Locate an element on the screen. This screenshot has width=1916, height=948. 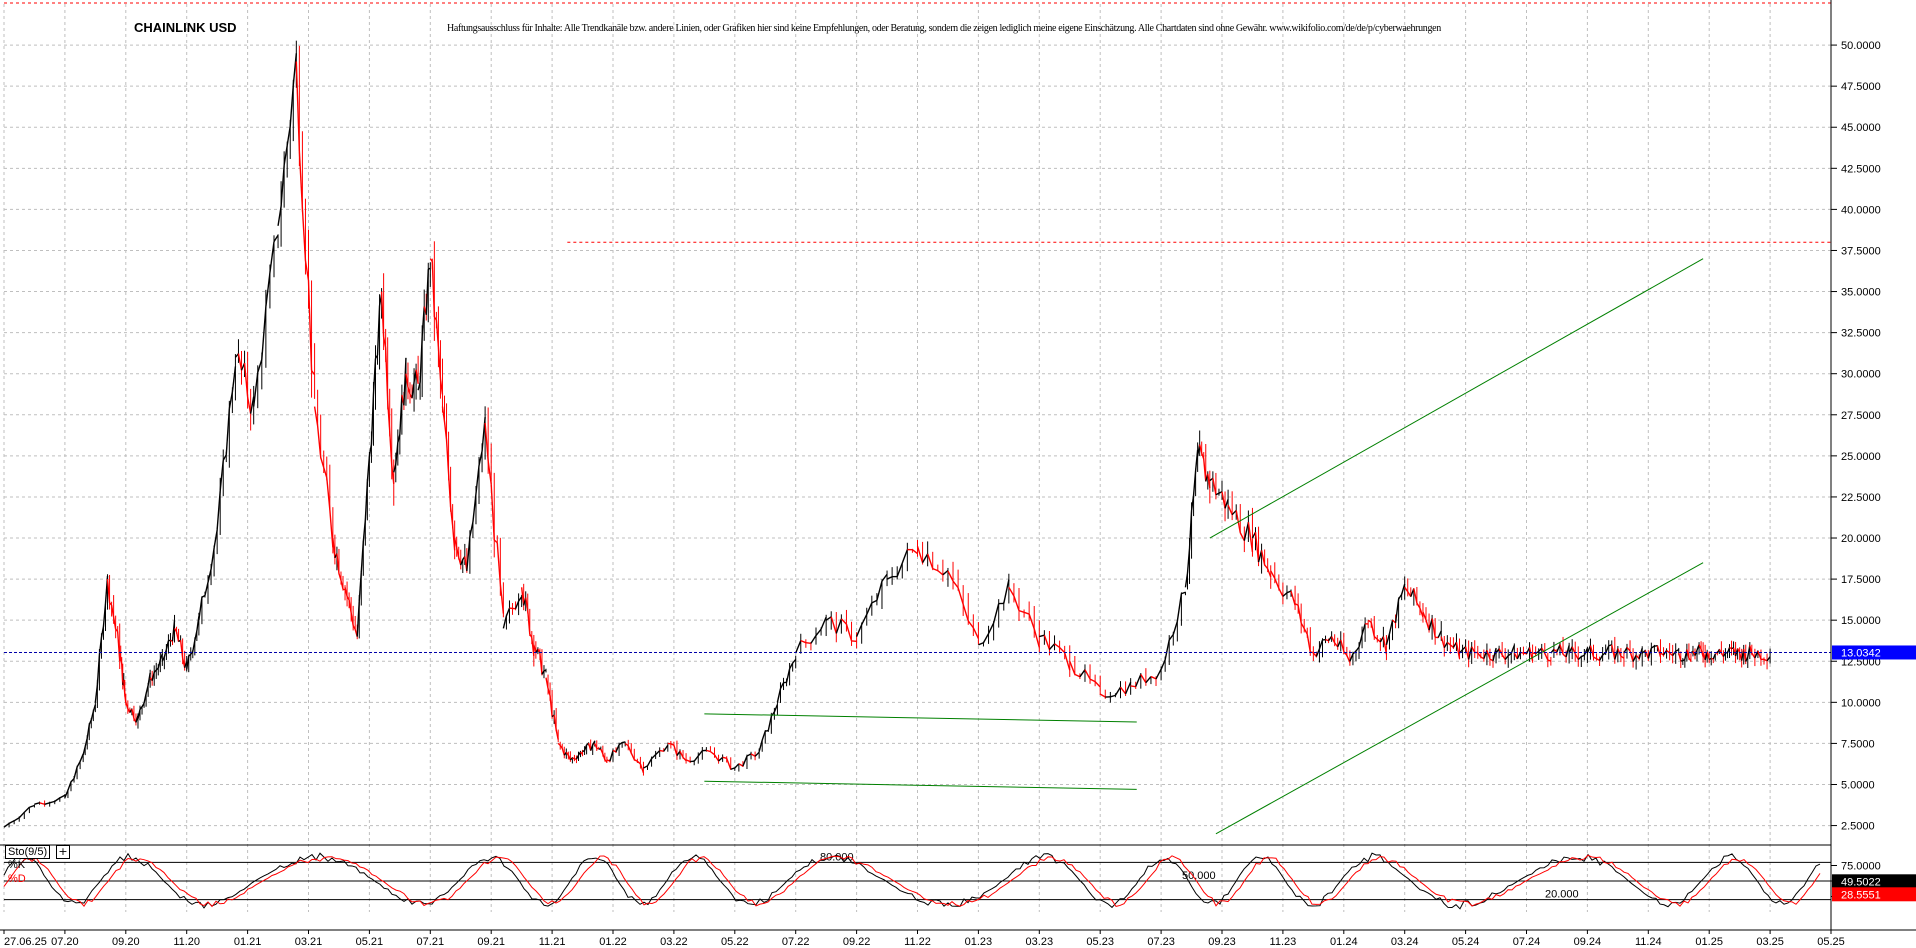
stoch-tick-label: 75.0000 is located at coordinates (1861, 867).